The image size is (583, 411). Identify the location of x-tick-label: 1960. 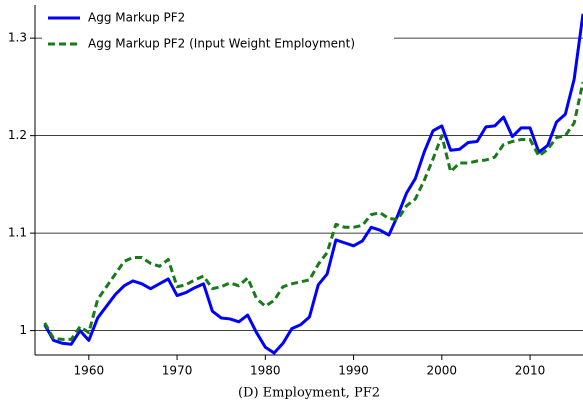
(89, 371).